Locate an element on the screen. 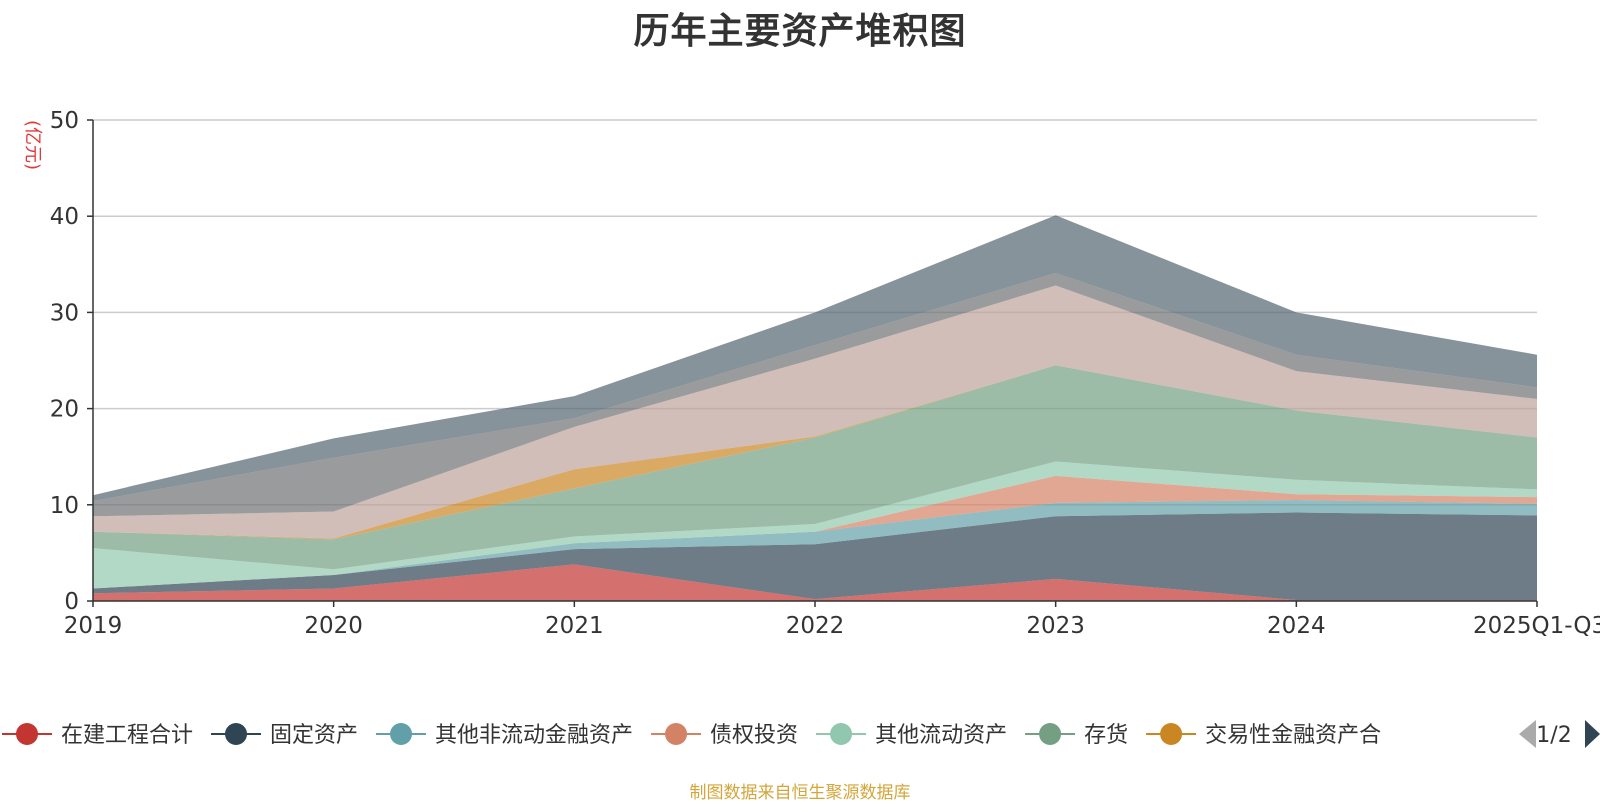  legend-item: 在建工程合计 is located at coordinates (97, 735).